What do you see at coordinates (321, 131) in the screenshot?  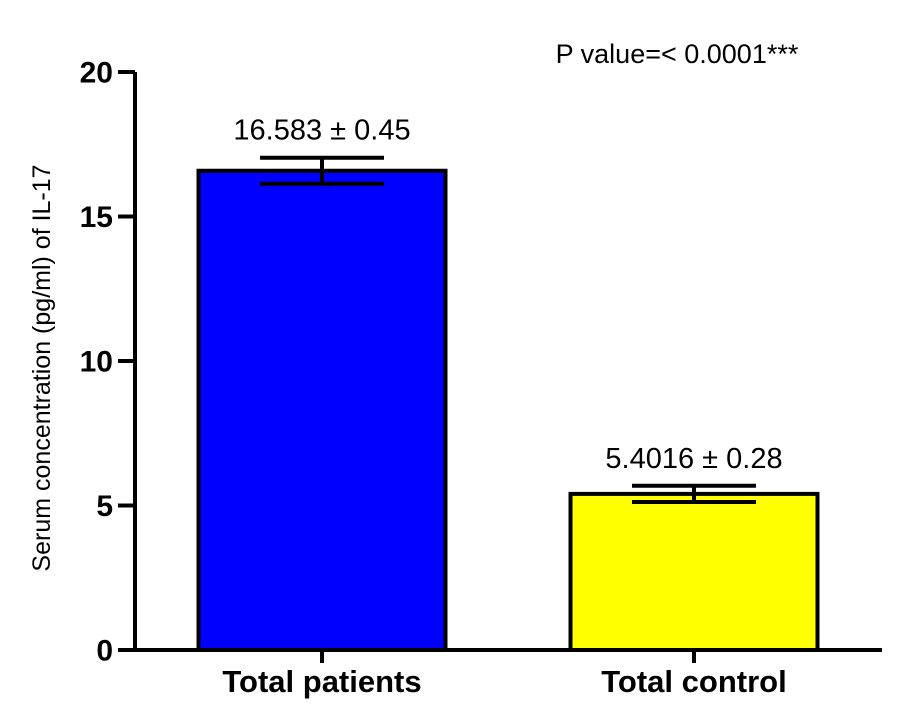 I see `data-label: 16.583 ± 0.45` at bounding box center [321, 131].